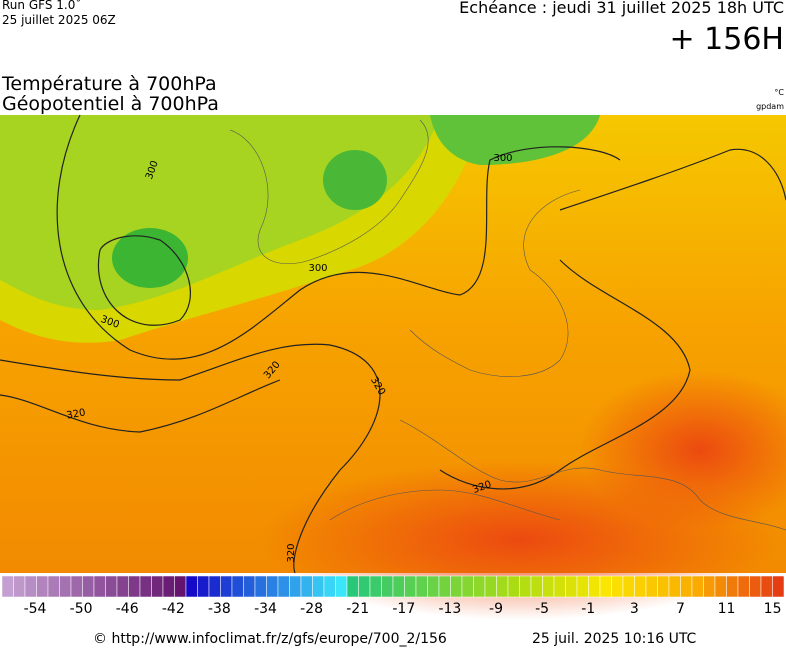  I want to click on unit-temp: °C, so click(779, 92).